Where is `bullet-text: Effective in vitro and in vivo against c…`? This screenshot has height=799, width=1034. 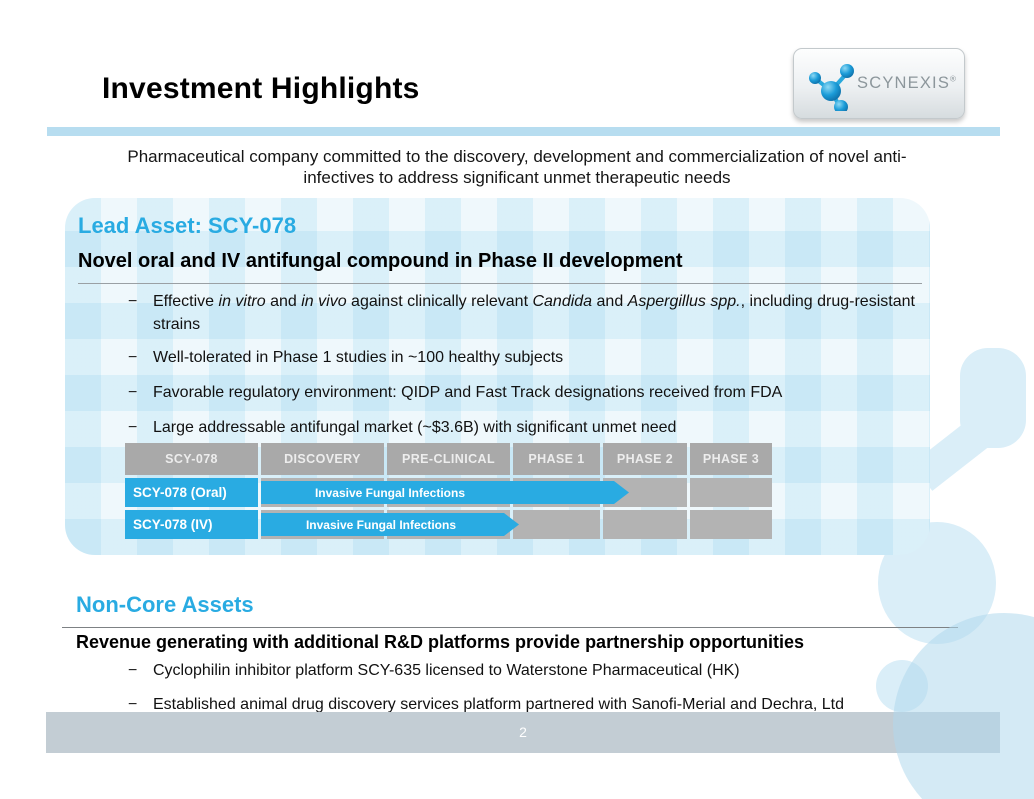 bullet-text: Effective in vitro and in vivo against c… is located at coordinates (534, 313).